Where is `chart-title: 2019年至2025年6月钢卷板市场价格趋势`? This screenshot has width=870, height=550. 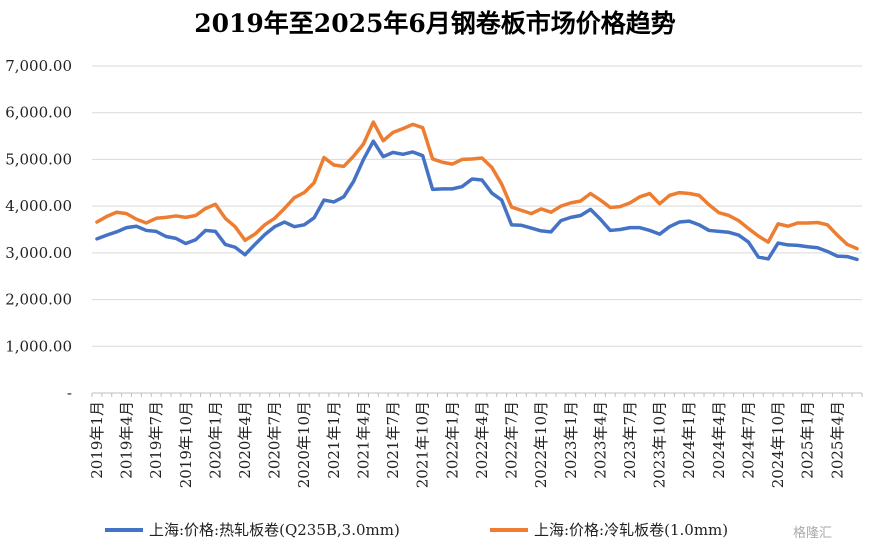 chart-title: 2019年至2025年6月钢卷板市场价格趋势 is located at coordinates (435, 23).